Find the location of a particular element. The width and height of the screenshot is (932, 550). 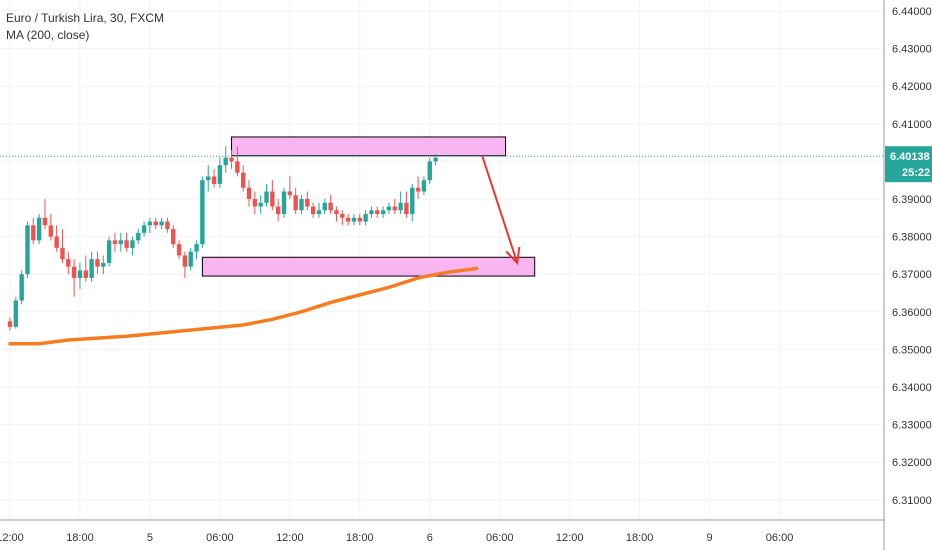

time-tick-label: 5 is located at coordinates (150, 538).